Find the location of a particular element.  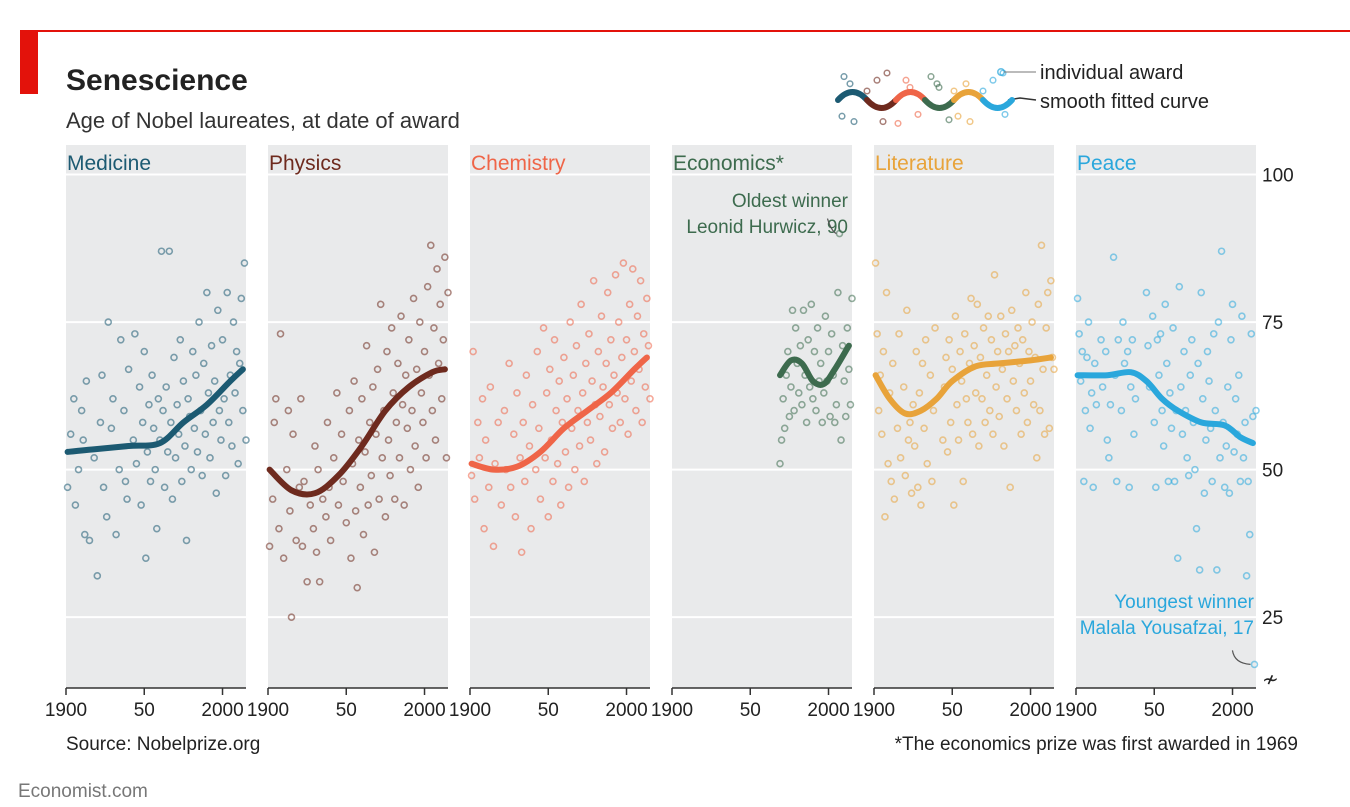

legend-curve-segment is located at coordinates (968, 96).